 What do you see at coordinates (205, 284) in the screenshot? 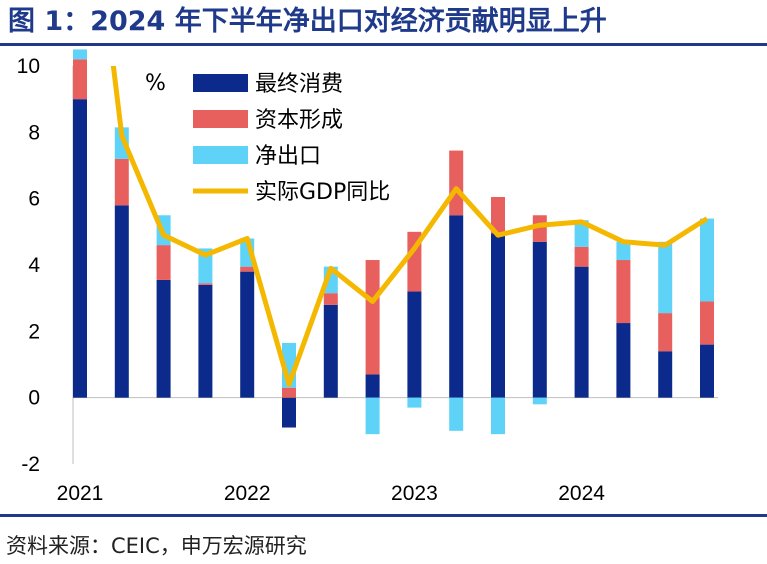
I see `bar-2021Q4-s1` at bounding box center [205, 284].